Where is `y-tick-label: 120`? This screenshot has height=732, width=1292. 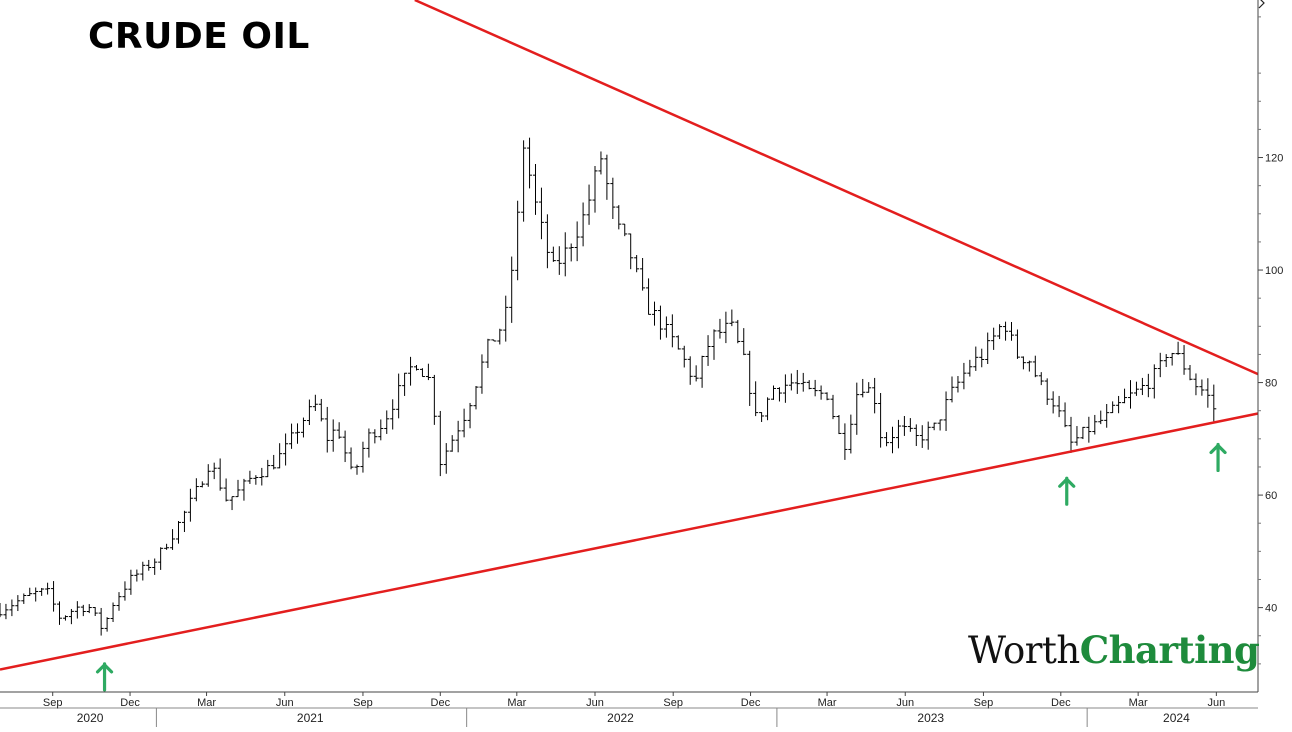 y-tick-label: 120 is located at coordinates (1274, 159).